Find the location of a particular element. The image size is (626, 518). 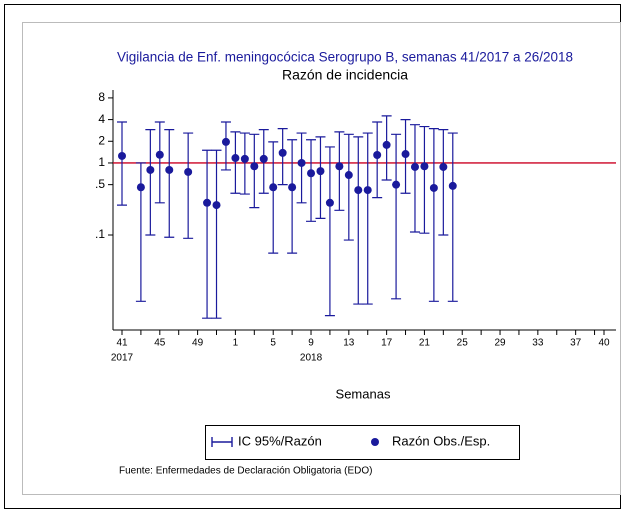

legend-label: IC 95%/Razón is located at coordinates (280, 440).